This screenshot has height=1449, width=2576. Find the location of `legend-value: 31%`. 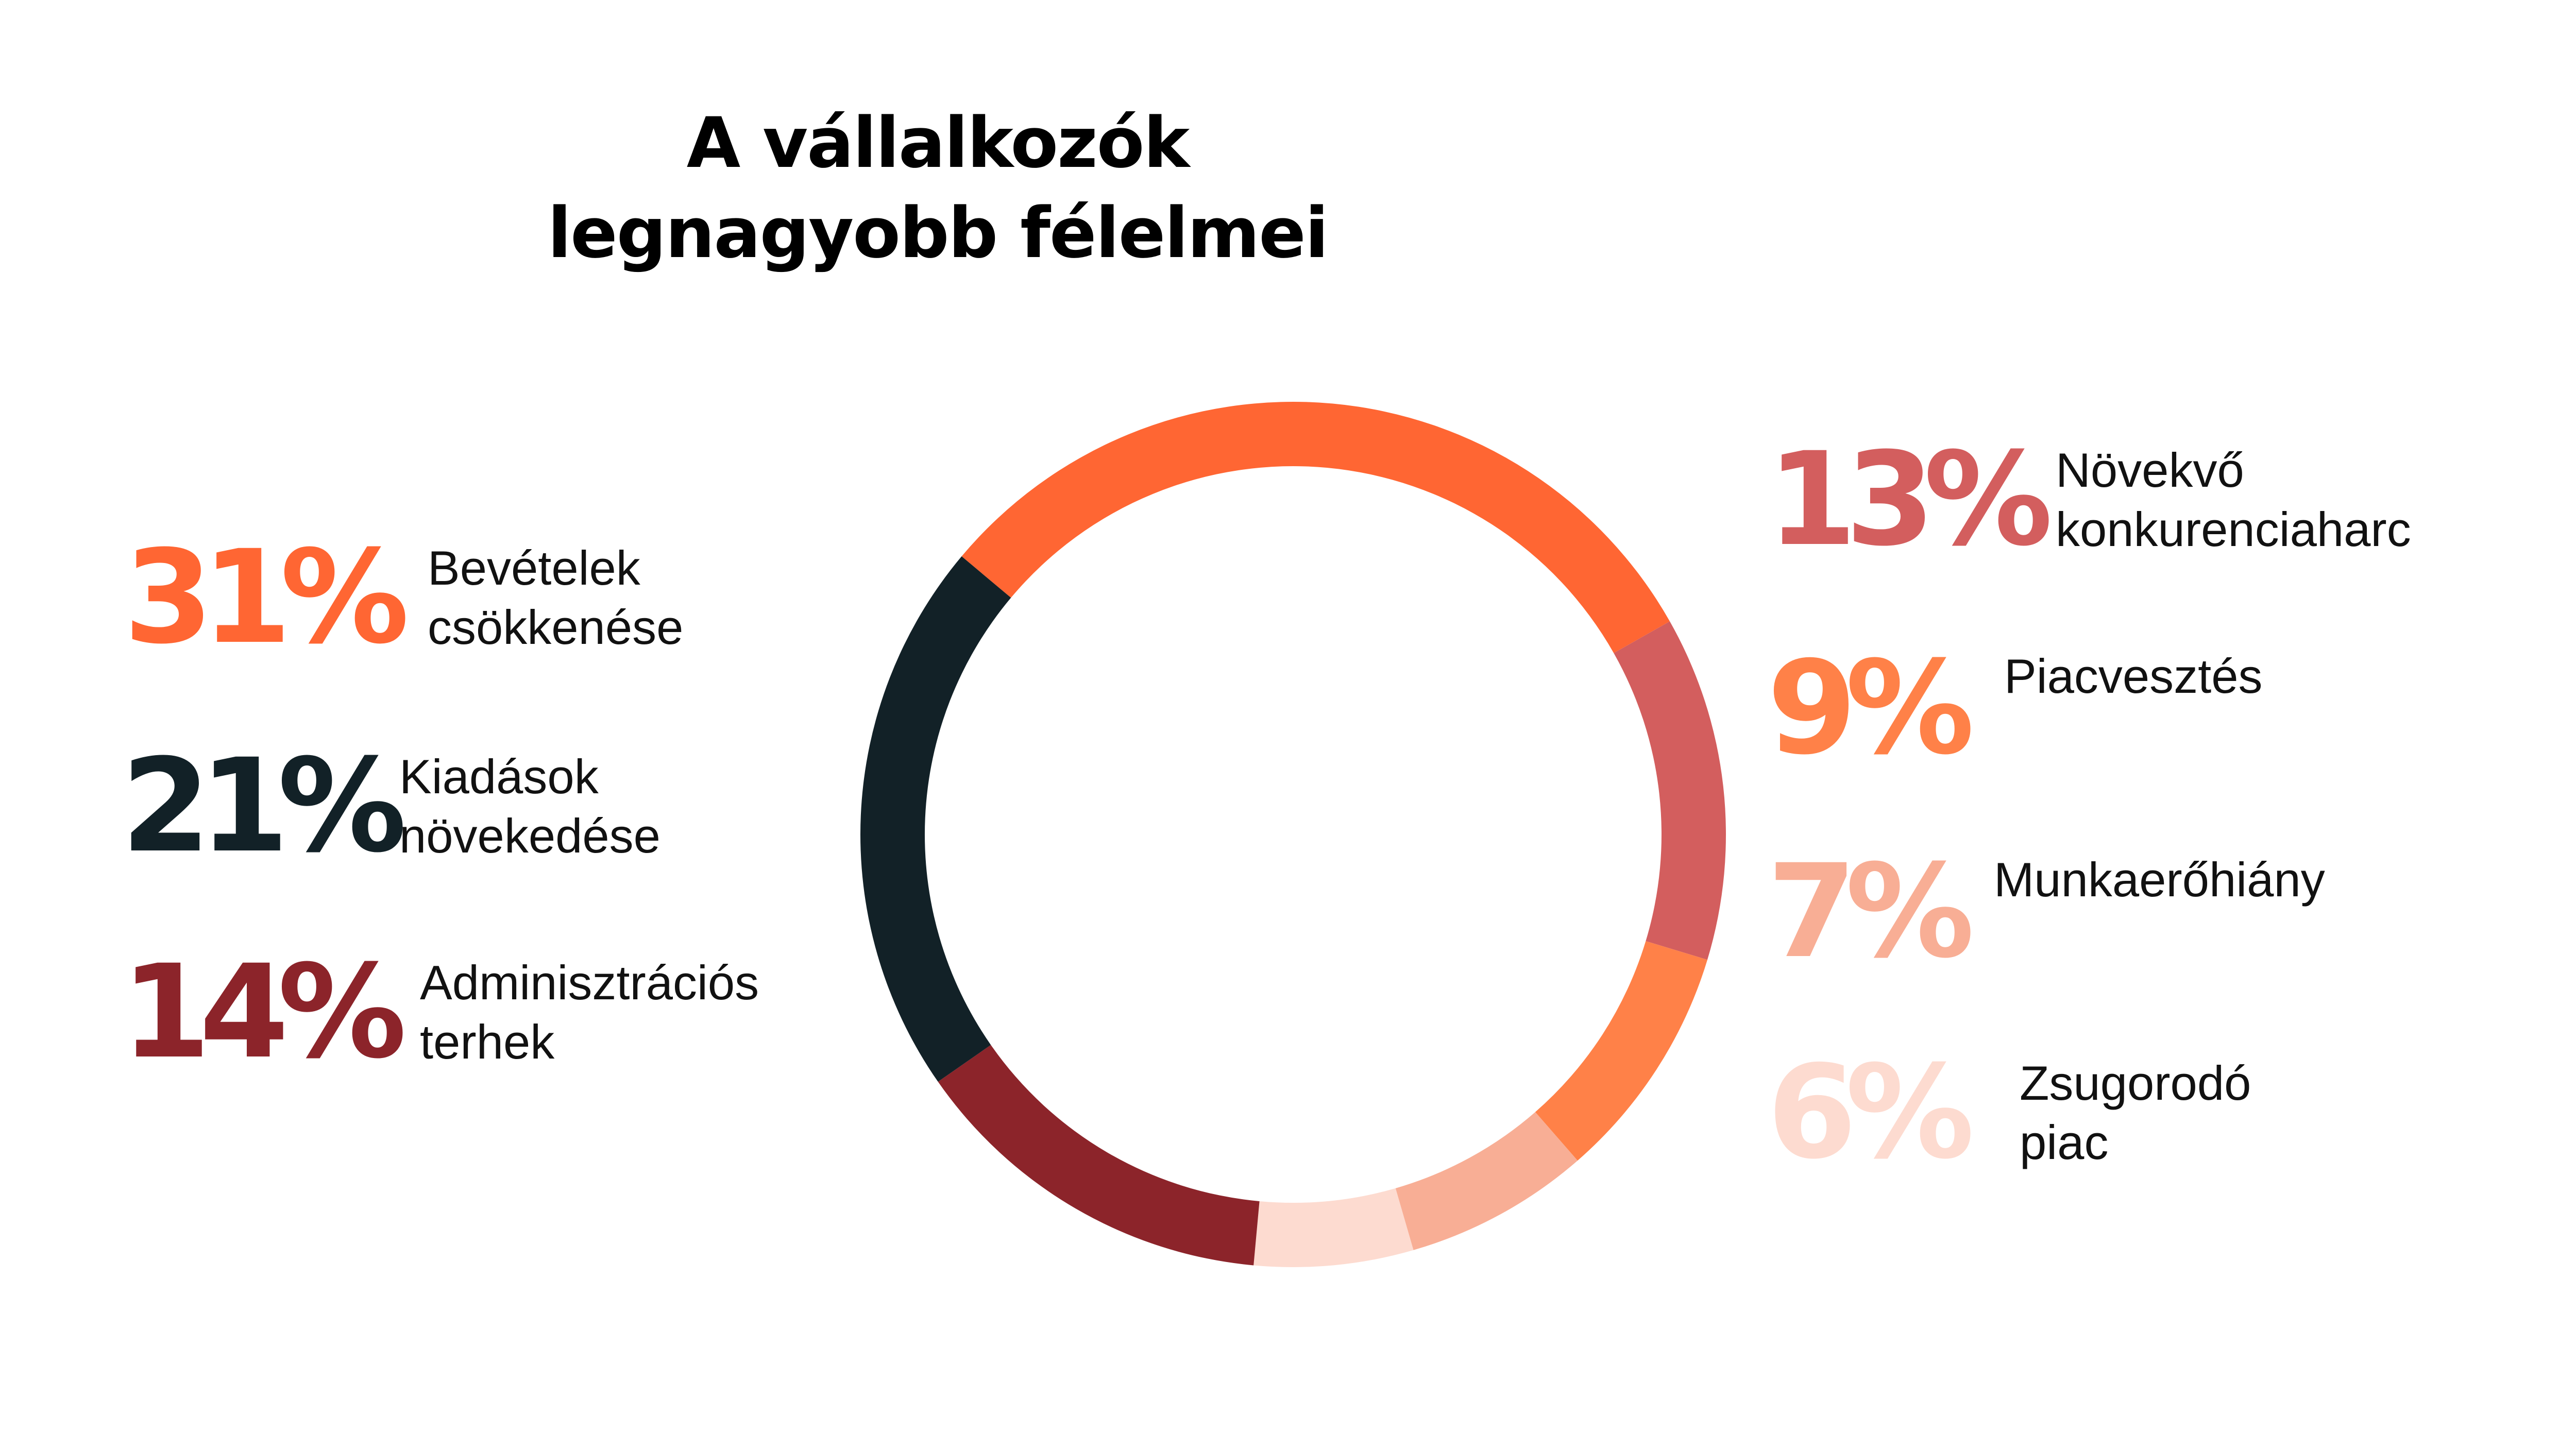

legend-value: 31% is located at coordinates (266, 597).